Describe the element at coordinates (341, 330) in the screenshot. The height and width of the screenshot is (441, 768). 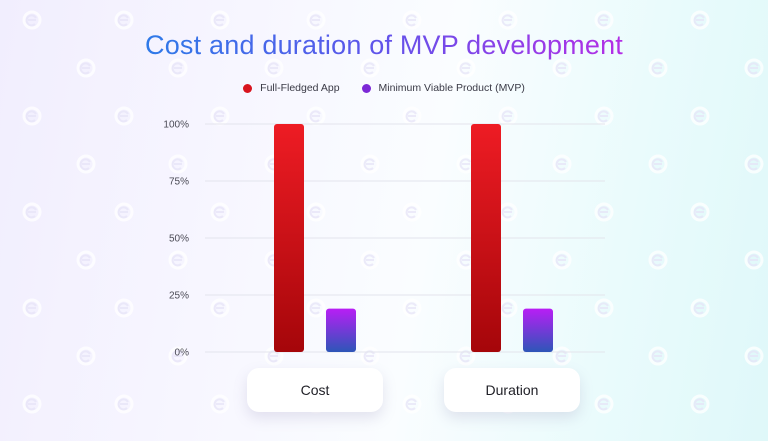
I see `bar-mvp-cost` at that location.